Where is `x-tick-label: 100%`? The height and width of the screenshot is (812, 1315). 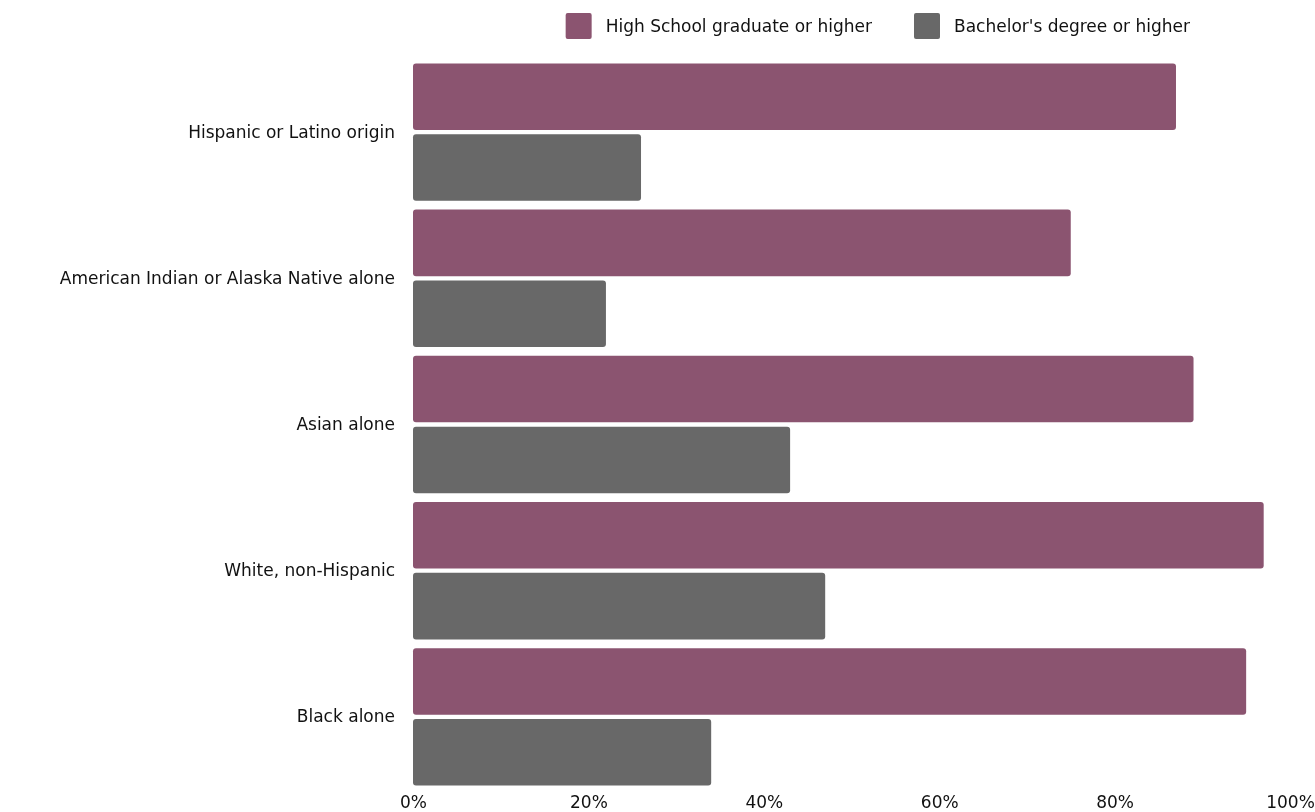 x-tick-label: 100% is located at coordinates (1290, 802).